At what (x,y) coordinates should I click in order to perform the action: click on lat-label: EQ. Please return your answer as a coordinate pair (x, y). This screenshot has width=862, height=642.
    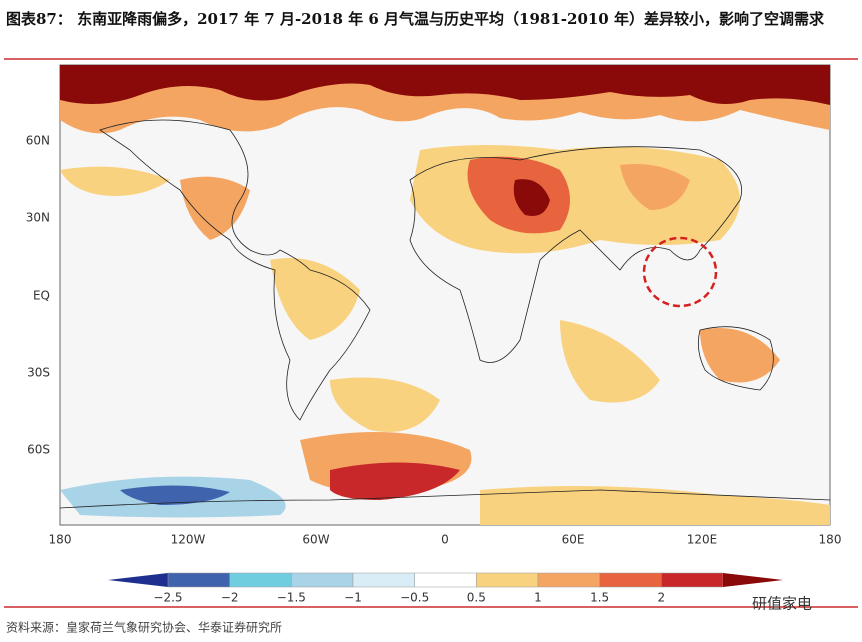
    Looking at the image, I should click on (41, 296).